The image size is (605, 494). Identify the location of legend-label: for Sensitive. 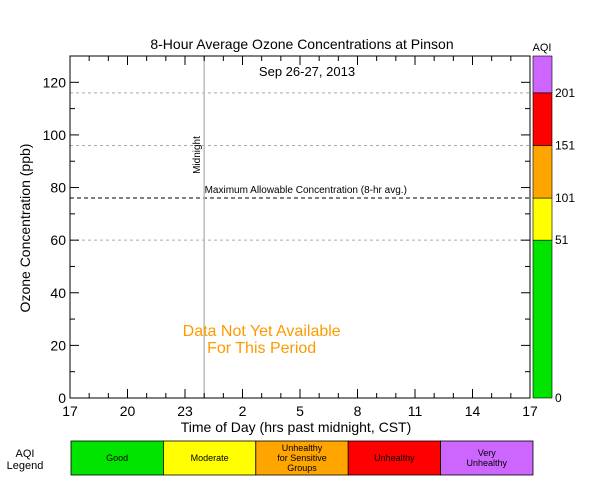
(302, 458).